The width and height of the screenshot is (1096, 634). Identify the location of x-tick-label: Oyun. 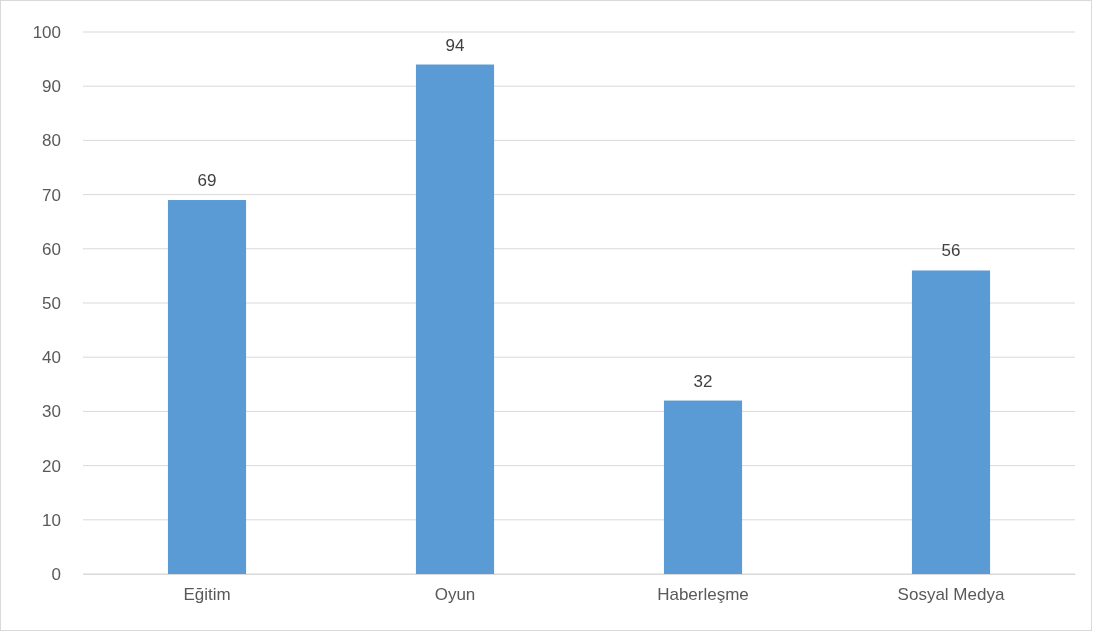
(455, 595).